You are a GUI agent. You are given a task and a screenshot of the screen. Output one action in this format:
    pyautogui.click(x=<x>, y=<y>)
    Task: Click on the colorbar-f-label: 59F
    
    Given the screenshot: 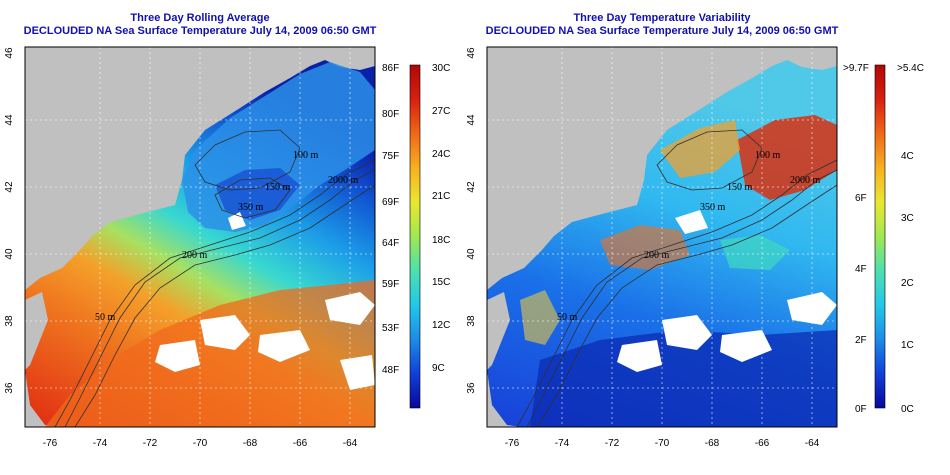 What is the action you would take?
    pyautogui.click(x=390, y=284)
    